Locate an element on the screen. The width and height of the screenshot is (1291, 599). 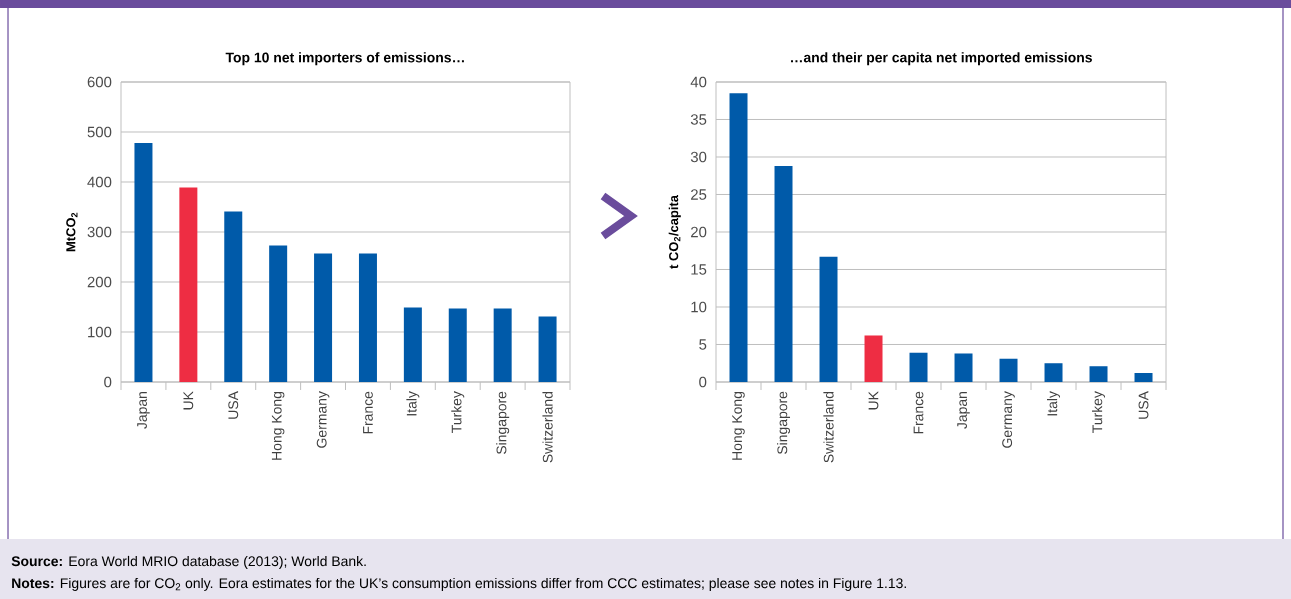
y-tick-label: 30 is located at coordinates (698, 157).